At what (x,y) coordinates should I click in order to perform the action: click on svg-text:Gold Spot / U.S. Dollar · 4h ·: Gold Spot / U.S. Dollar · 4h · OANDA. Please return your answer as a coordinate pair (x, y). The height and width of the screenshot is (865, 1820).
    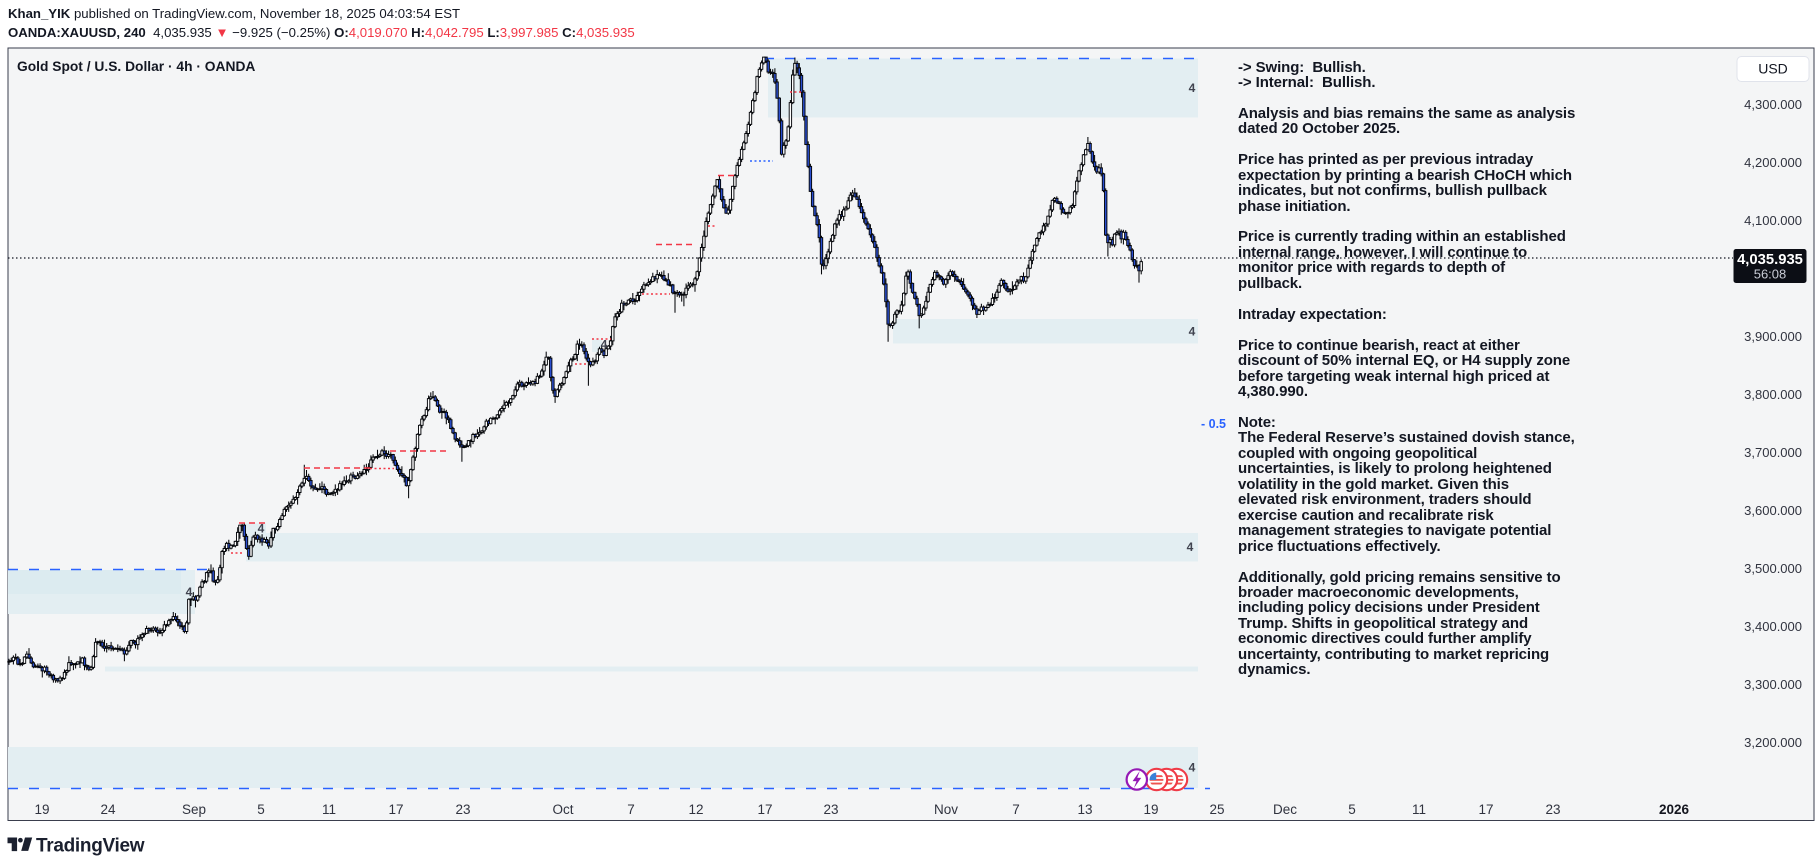
    Looking at the image, I should click on (136, 66).